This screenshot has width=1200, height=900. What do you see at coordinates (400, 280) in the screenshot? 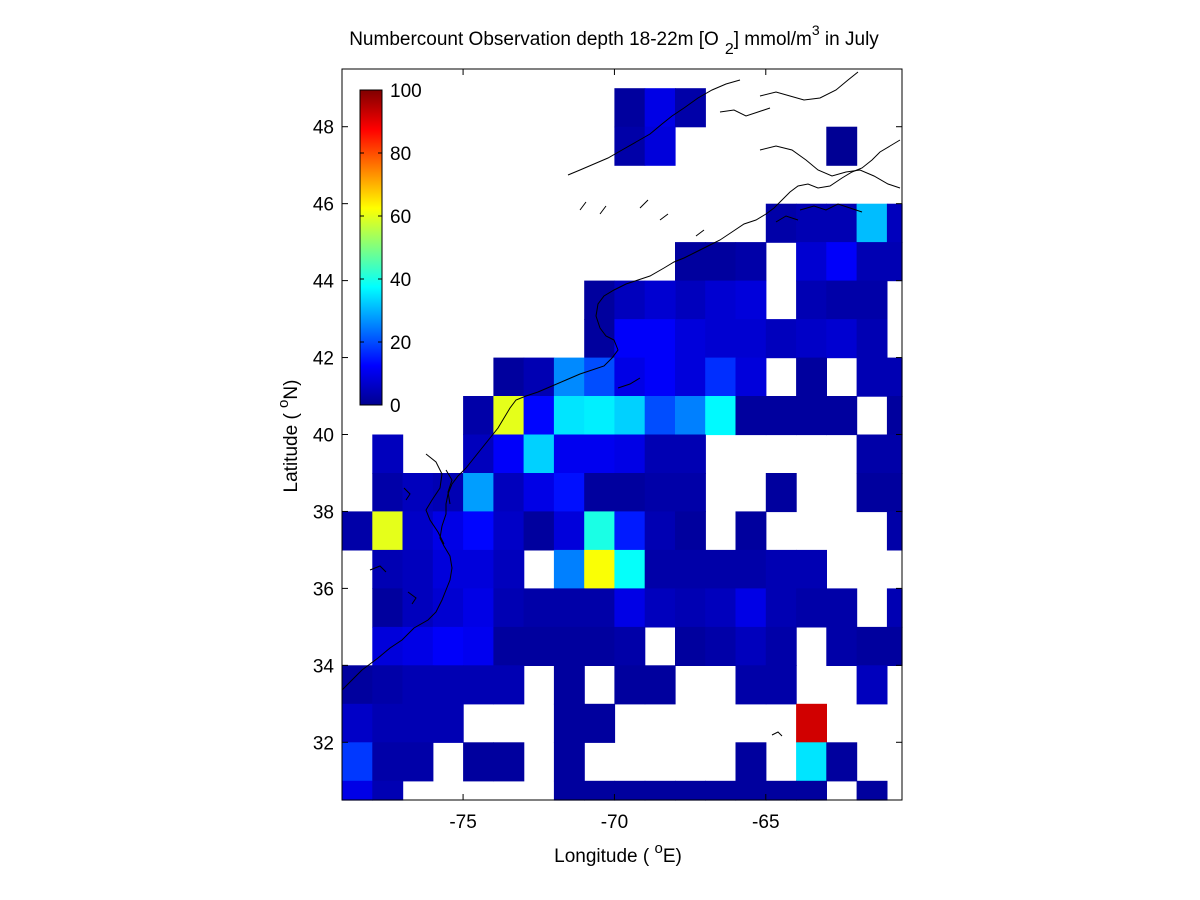
I see `colorbar-tick-label: 40` at bounding box center [400, 280].